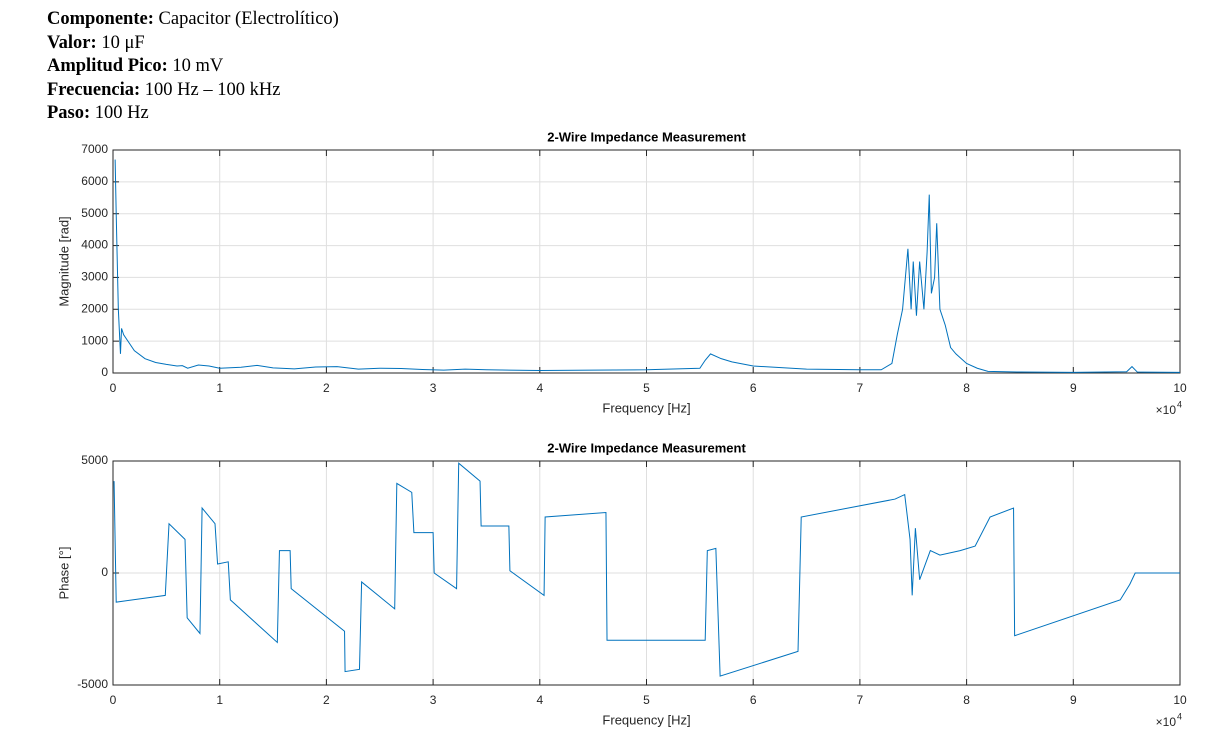 The width and height of the screenshot is (1228, 749). Describe the element at coordinates (193, 114) in the screenshot. I see `header-line: Paso: 100 Hz` at that location.